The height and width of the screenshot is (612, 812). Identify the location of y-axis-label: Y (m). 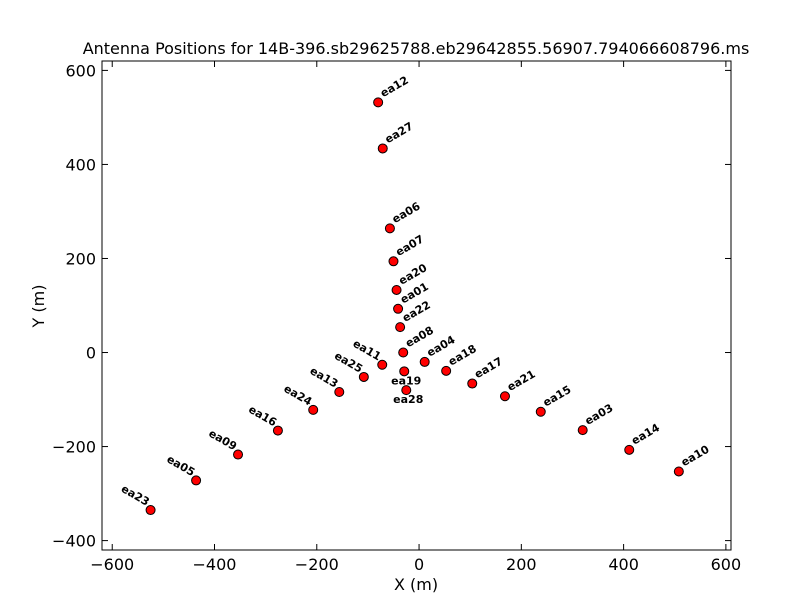
(38, 307).